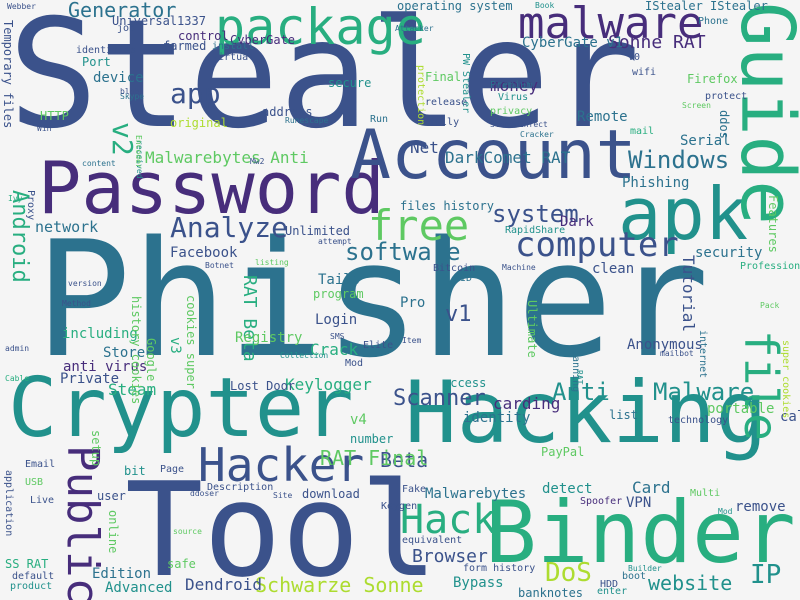 Image resolution: width=800 pixels, height=600 pixels. What do you see at coordinates (122, 574) in the screenshot?
I see `word: Edition` at bounding box center [122, 574].